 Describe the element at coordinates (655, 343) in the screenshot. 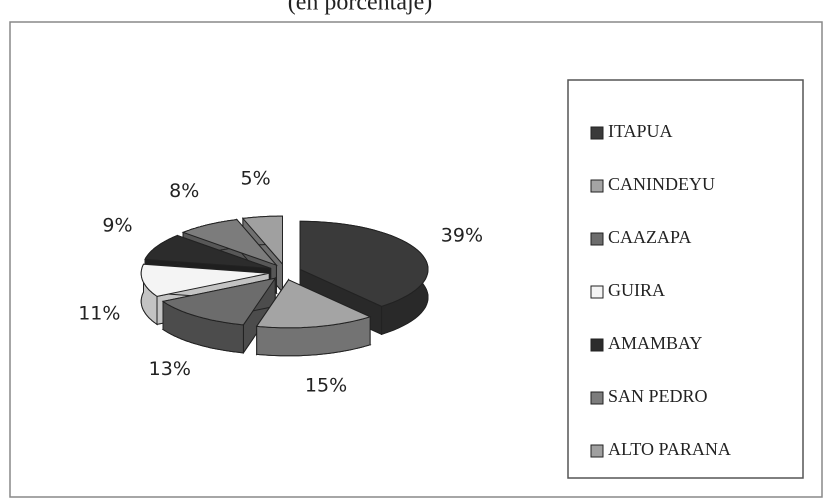

I see `legend-label: AMAMBAY` at that location.